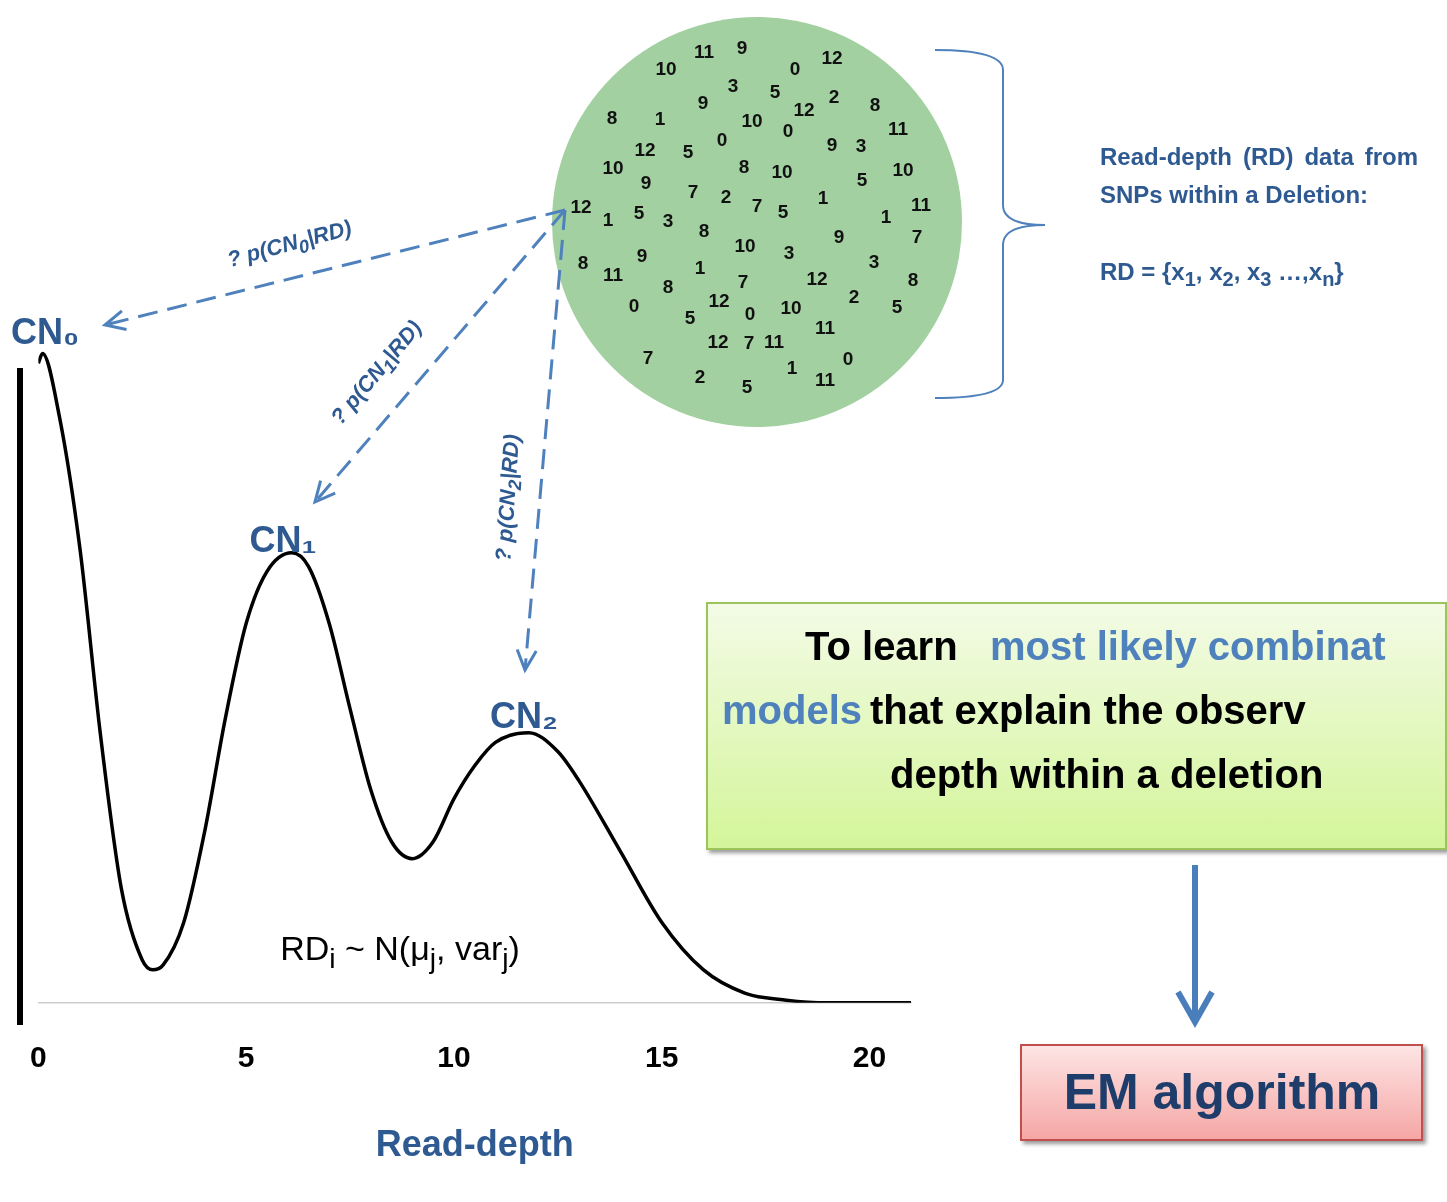 The height and width of the screenshot is (1202, 1447). Describe the element at coordinates (246, 1057) in the screenshot. I see `x-tick-label: 5` at that location.